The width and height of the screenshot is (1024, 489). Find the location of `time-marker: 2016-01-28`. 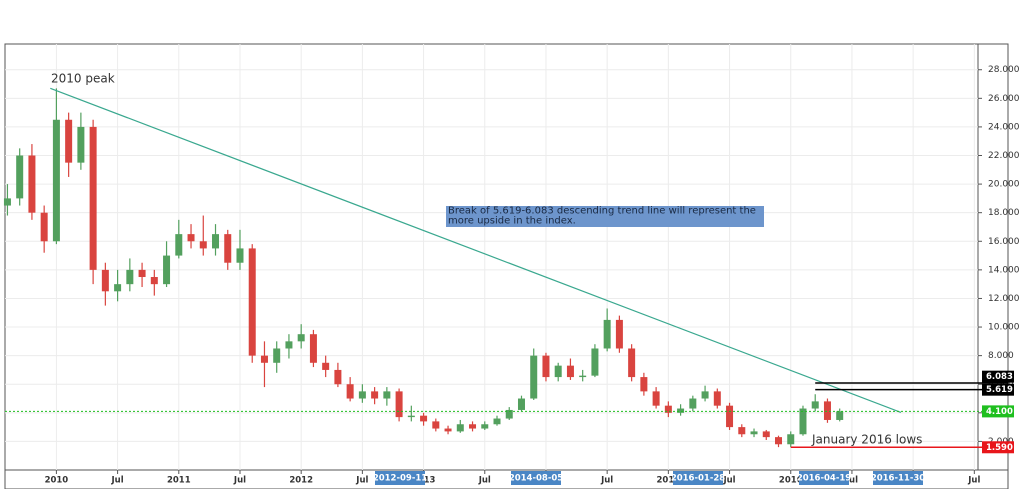

time-marker: 2016-01-28 is located at coordinates (698, 479).